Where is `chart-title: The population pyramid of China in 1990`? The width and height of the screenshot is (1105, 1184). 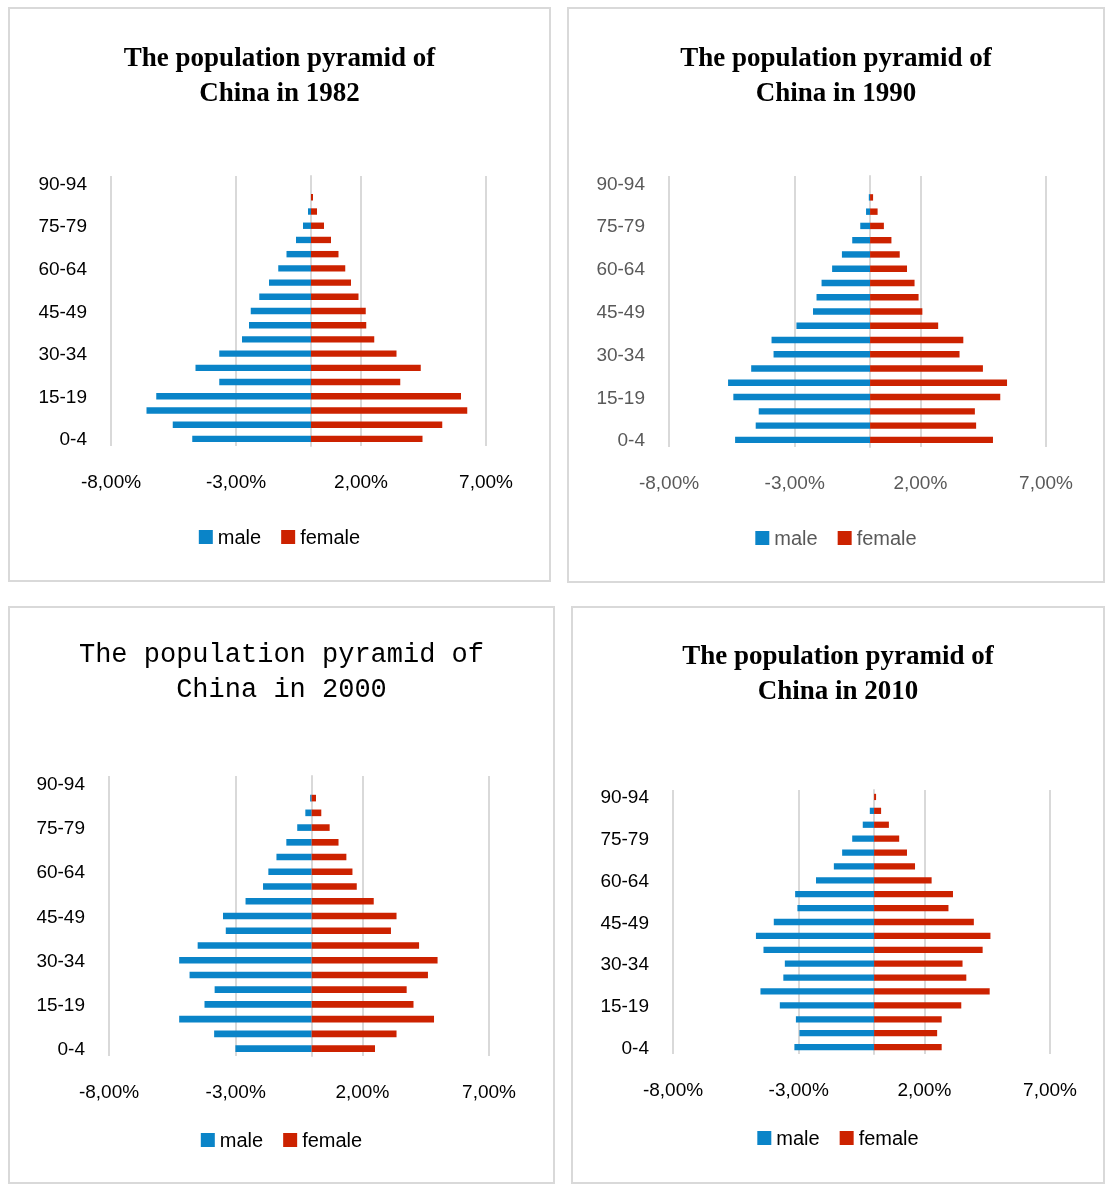
chart-title: The population pyramid of China in 1990 is located at coordinates (836, 75).